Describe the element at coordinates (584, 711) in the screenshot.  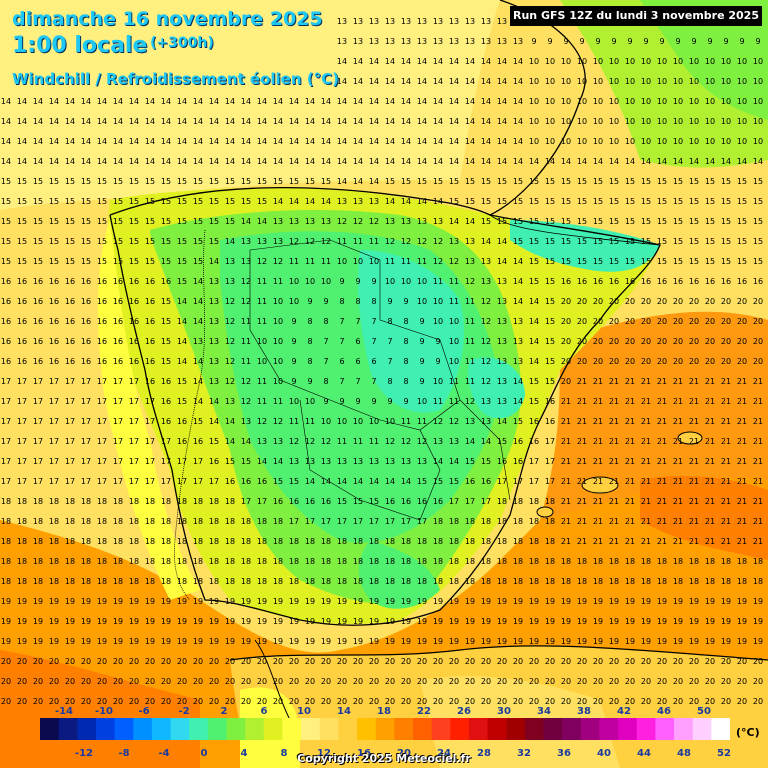
I see `legend-top-label: 38` at that location.